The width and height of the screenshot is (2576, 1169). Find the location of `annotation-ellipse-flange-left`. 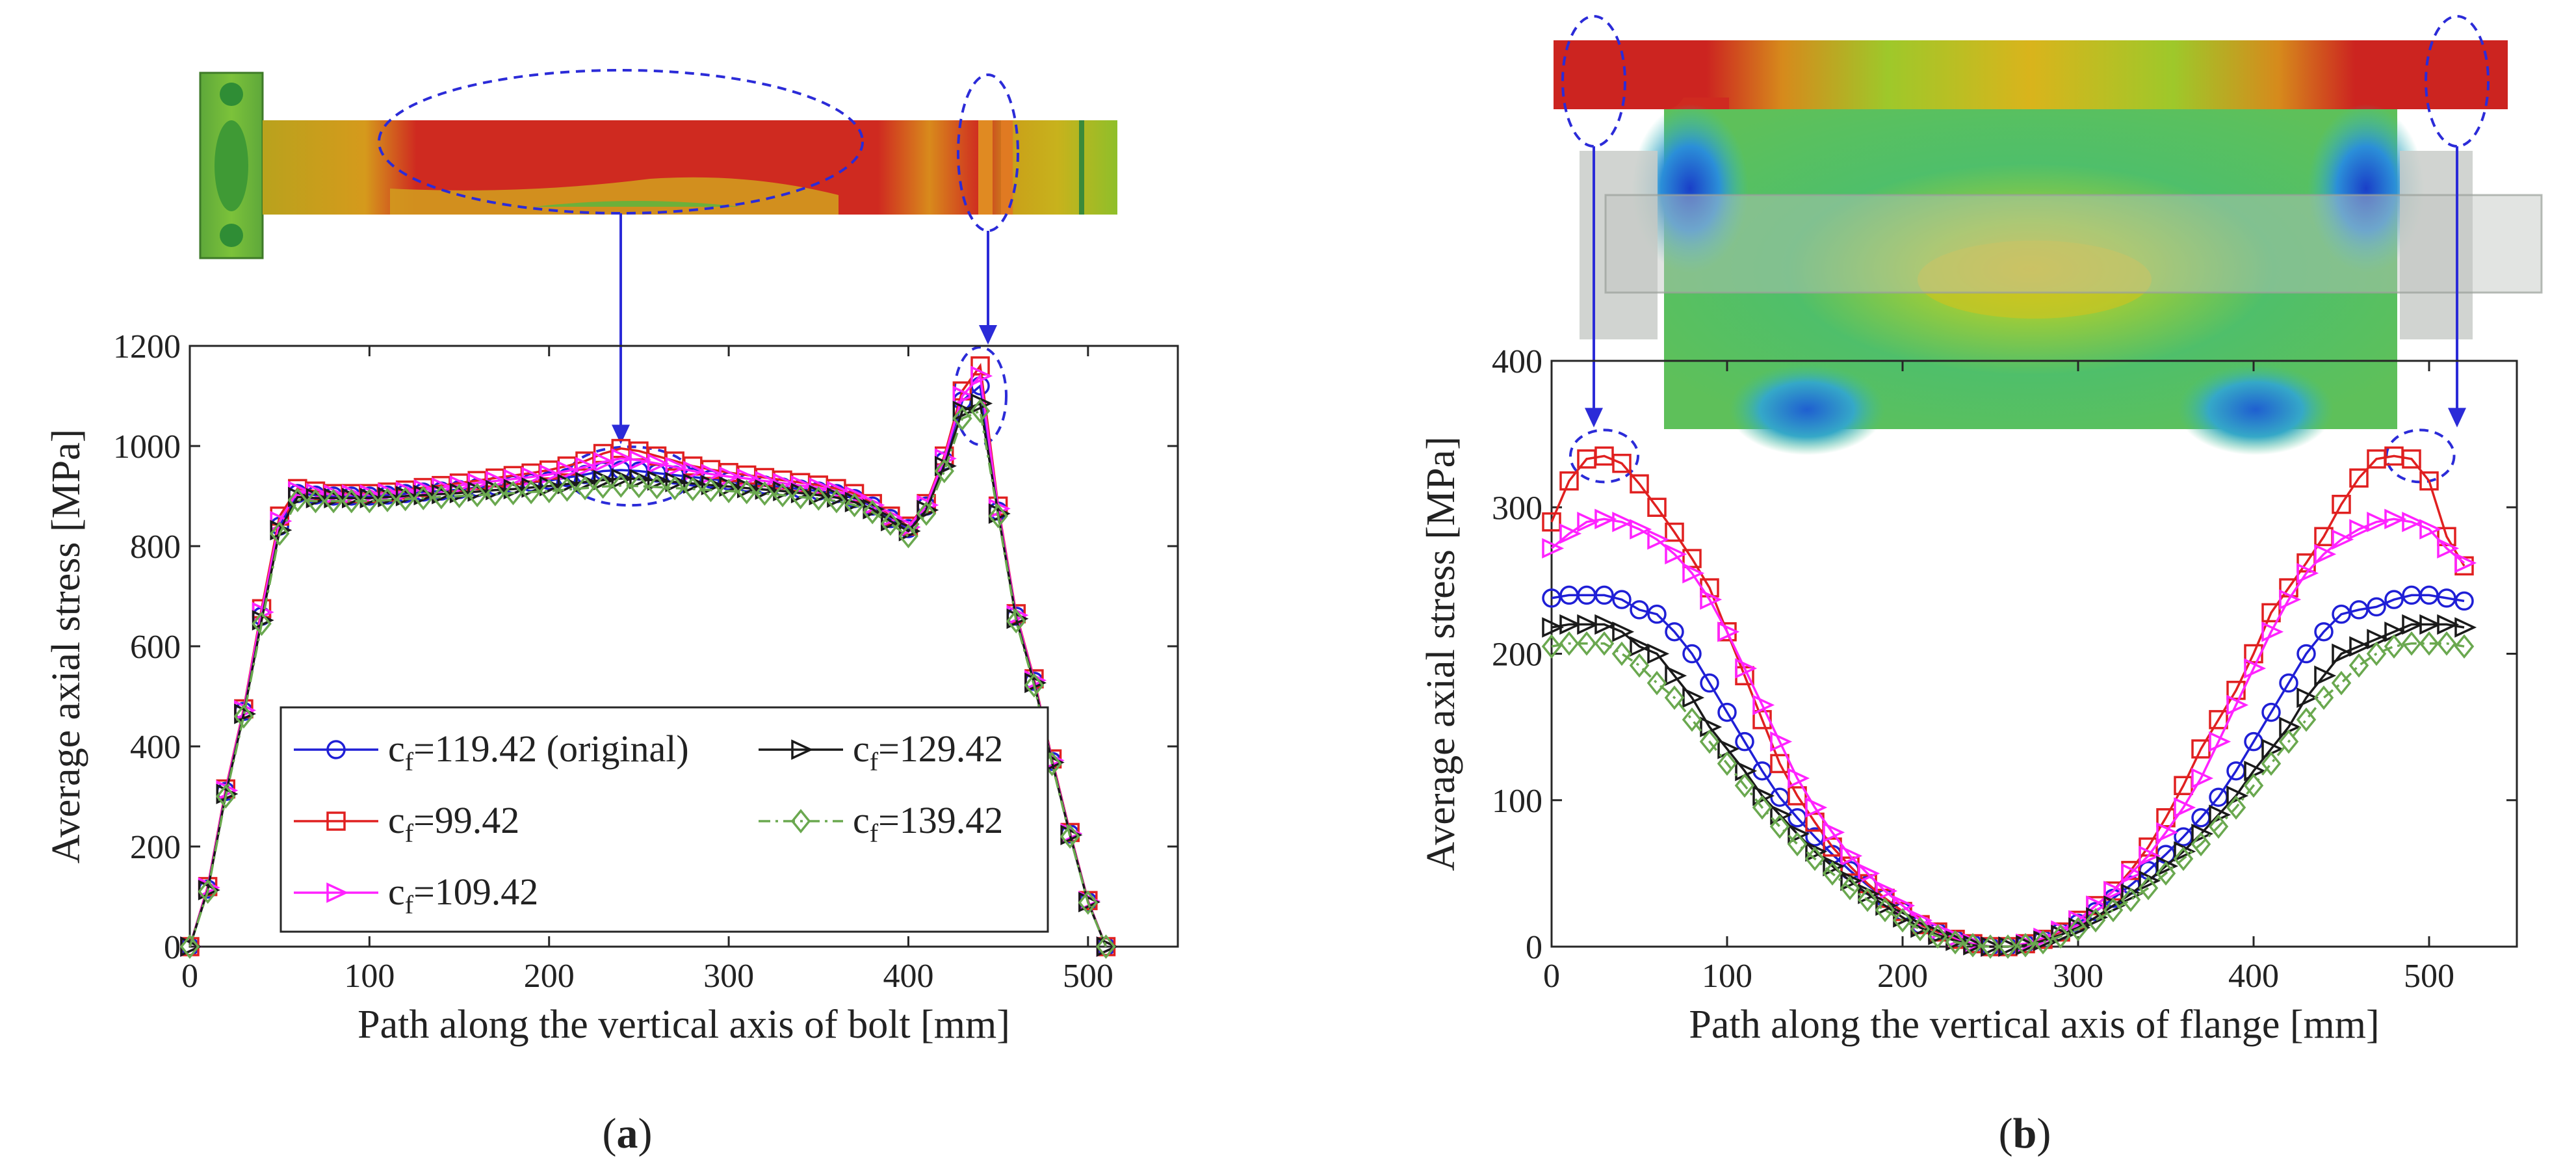

annotation-ellipse-flange-left is located at coordinates (1593, 81).